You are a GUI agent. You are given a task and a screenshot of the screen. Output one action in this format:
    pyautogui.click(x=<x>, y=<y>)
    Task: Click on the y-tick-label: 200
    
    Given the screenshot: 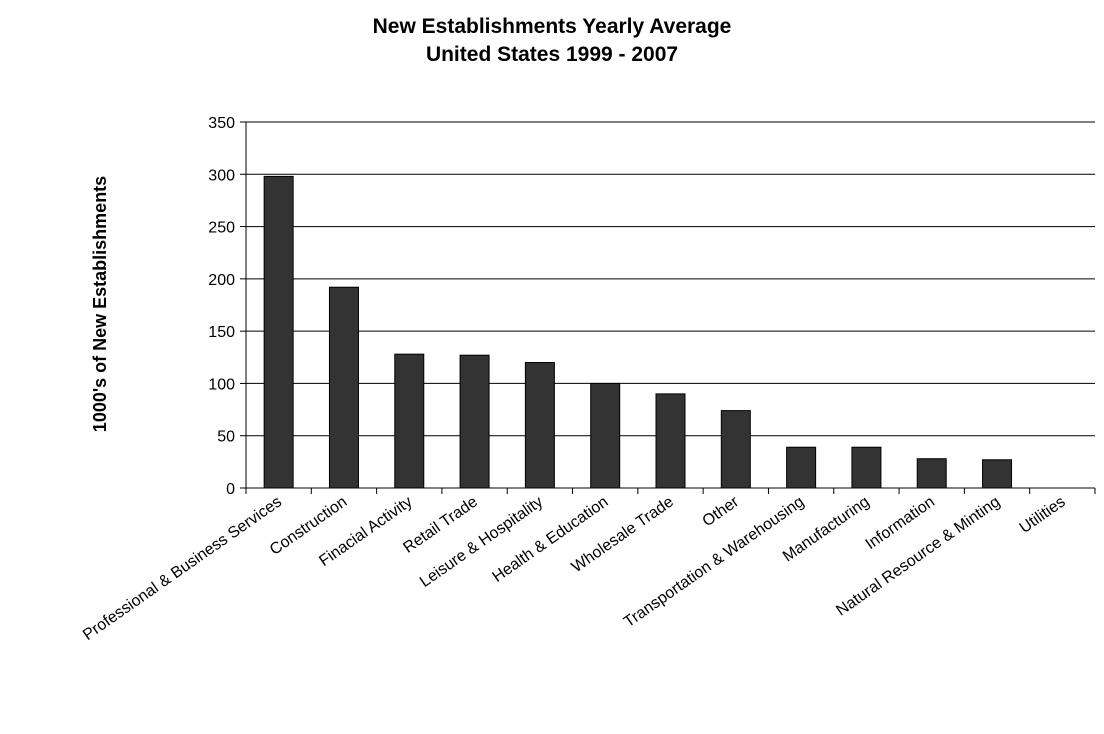 What is the action you would take?
    pyautogui.click(x=221, y=280)
    